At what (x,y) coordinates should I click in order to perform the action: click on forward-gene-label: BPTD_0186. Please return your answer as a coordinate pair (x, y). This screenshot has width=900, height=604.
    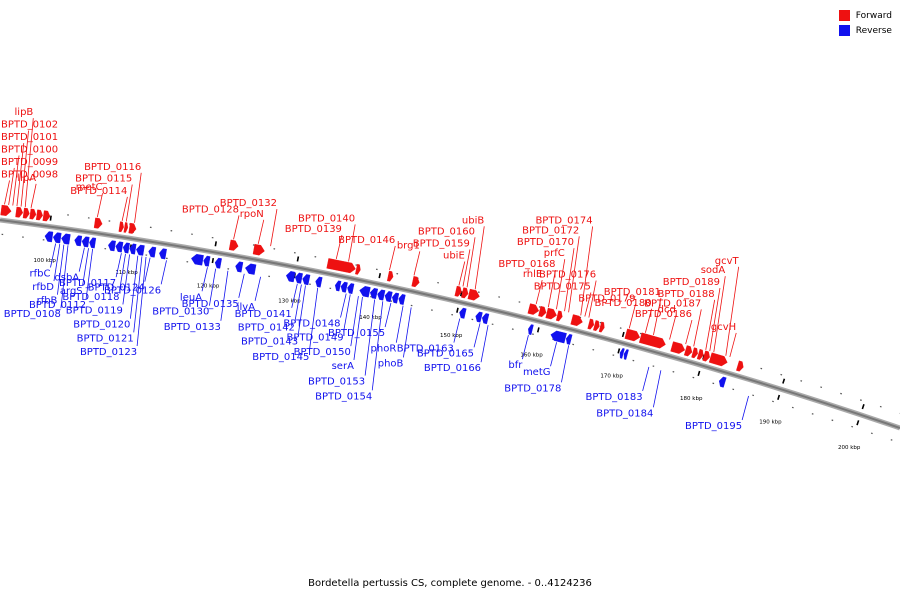
    Looking at the image, I should click on (663, 314).